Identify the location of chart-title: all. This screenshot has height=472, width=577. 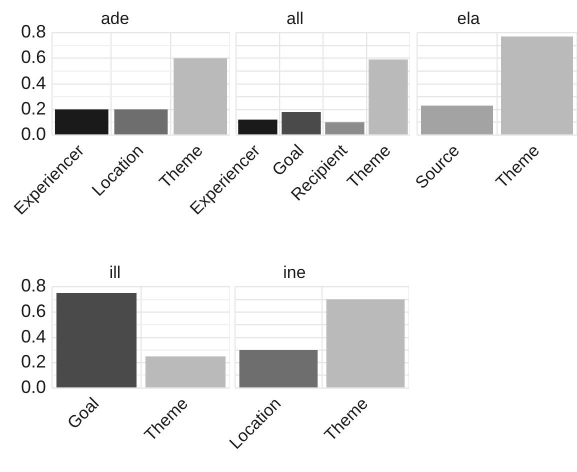
(295, 18).